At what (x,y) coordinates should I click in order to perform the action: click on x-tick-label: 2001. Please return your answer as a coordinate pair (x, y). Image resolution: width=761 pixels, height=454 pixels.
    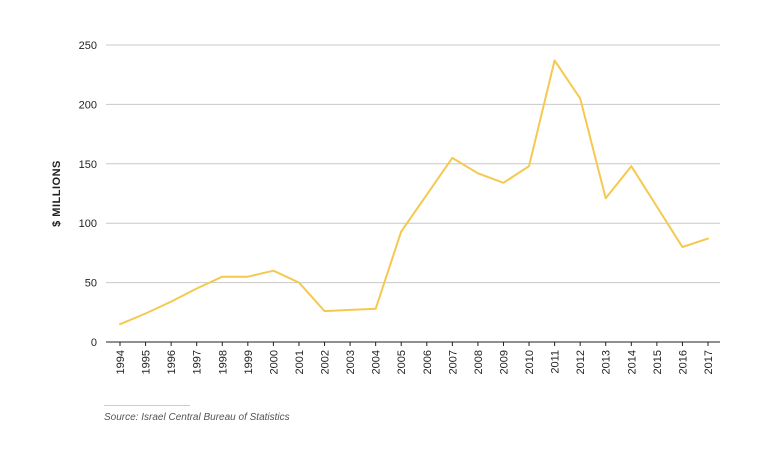
    Looking at the image, I should click on (300, 362).